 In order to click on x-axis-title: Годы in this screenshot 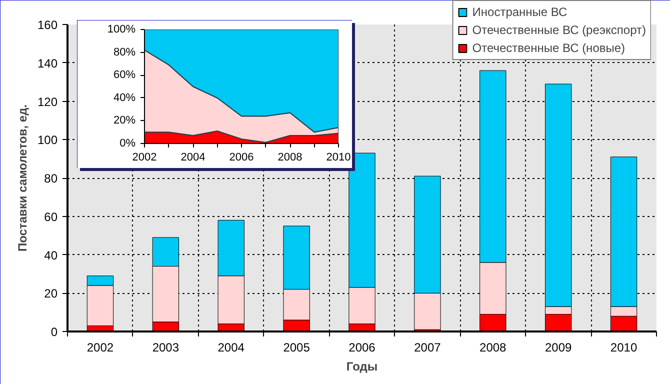, I will do `click(362, 367)`.